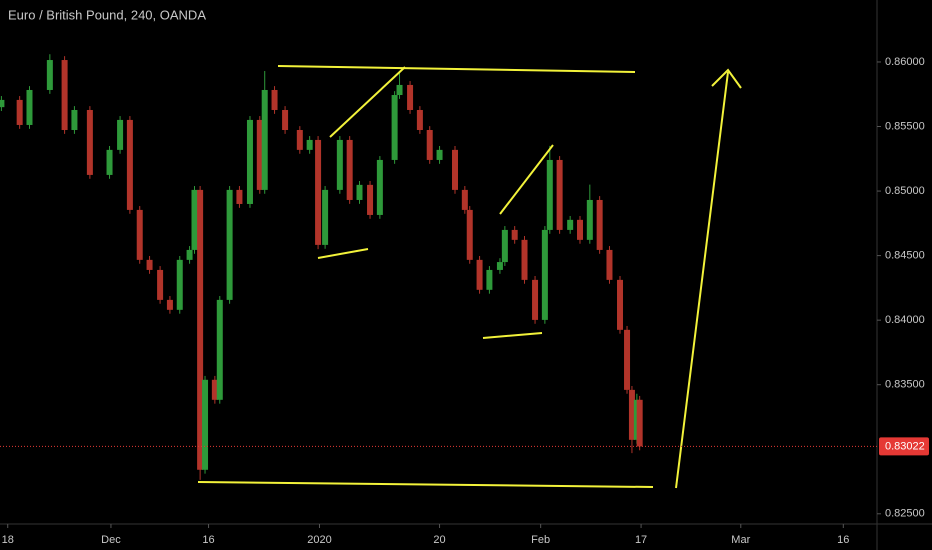 This screenshot has height=550, width=932. I want to click on y-tick-label: 0.84500, so click(905, 256).